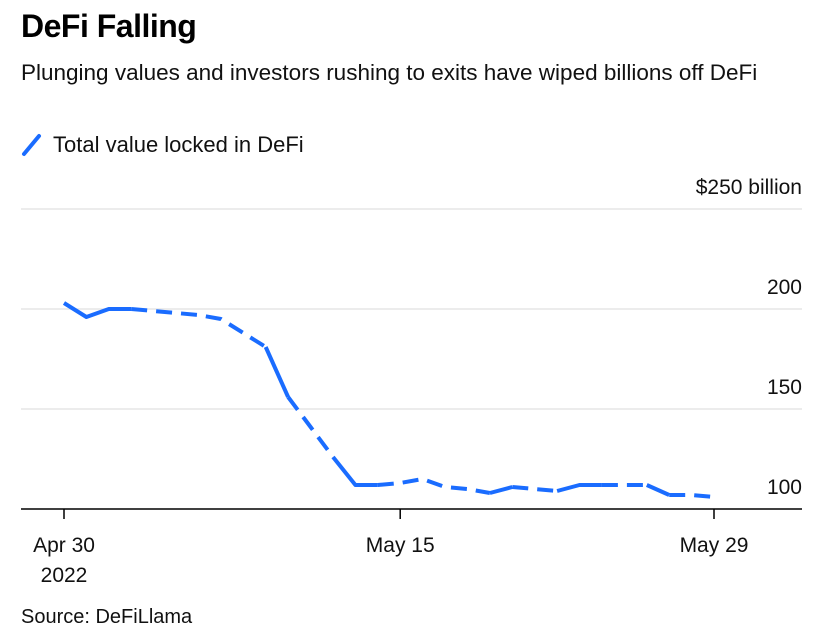 The width and height of the screenshot is (835, 636). What do you see at coordinates (64, 575) in the screenshot?
I see `x-tick-sublabel: 2022` at bounding box center [64, 575].